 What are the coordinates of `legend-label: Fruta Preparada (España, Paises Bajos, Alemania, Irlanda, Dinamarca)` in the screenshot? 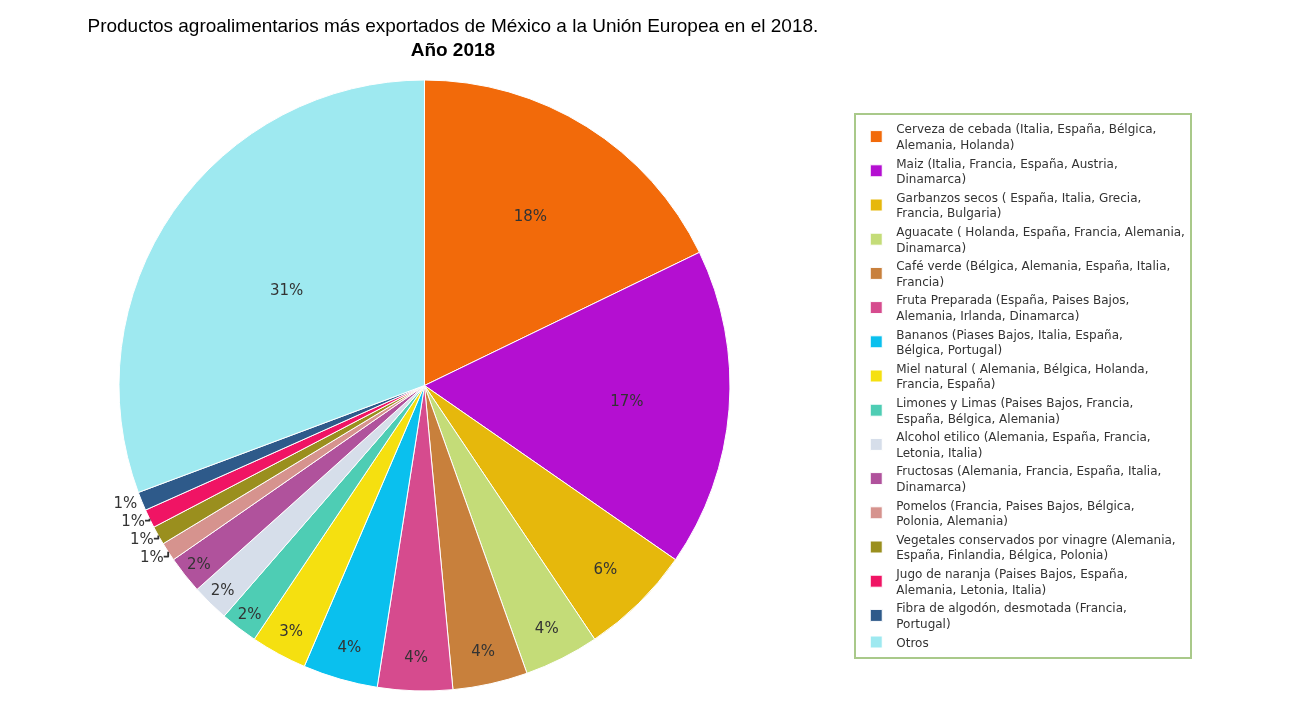 It's located at (1013, 308).